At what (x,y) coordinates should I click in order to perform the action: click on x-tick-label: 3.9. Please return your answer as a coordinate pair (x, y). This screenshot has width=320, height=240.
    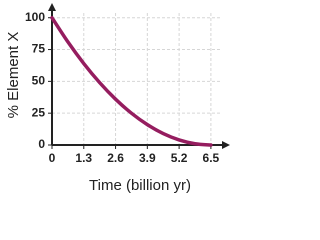
    Looking at the image, I should click on (147, 158).